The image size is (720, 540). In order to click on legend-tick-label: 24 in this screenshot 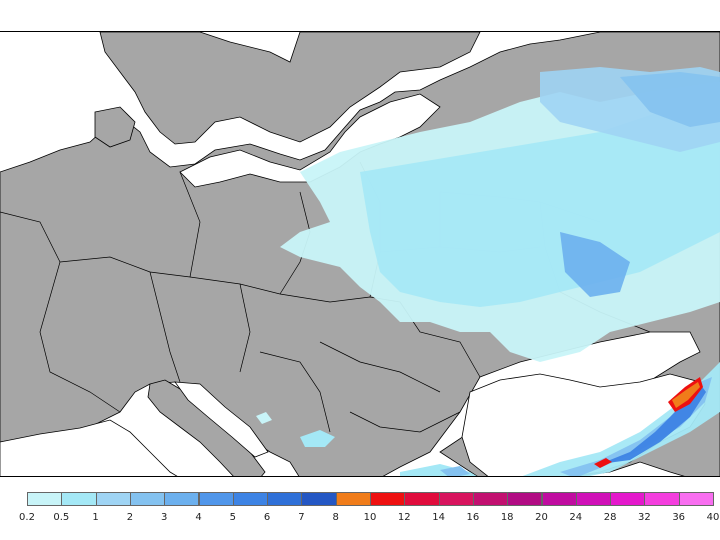, I will do `click(576, 517)`.